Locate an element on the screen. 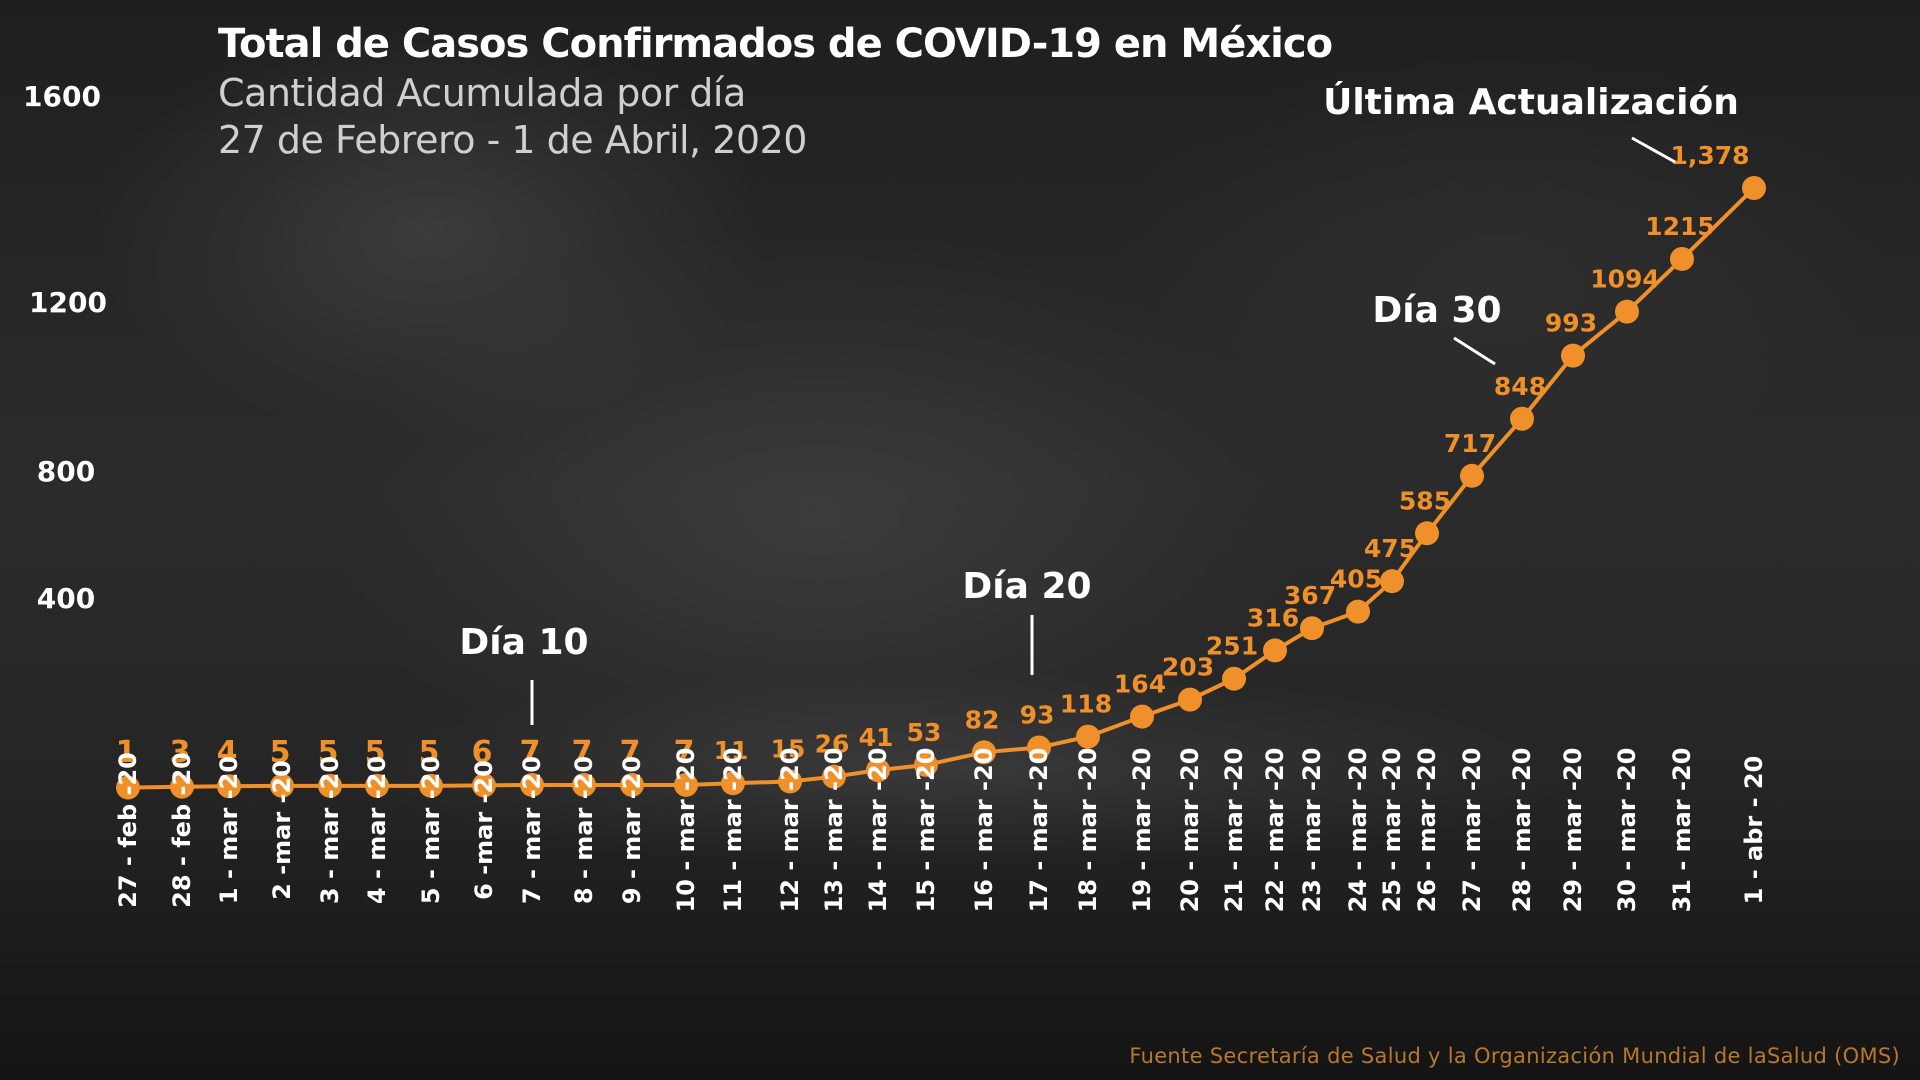  annotation-leader is located at coordinates (1653, 150).